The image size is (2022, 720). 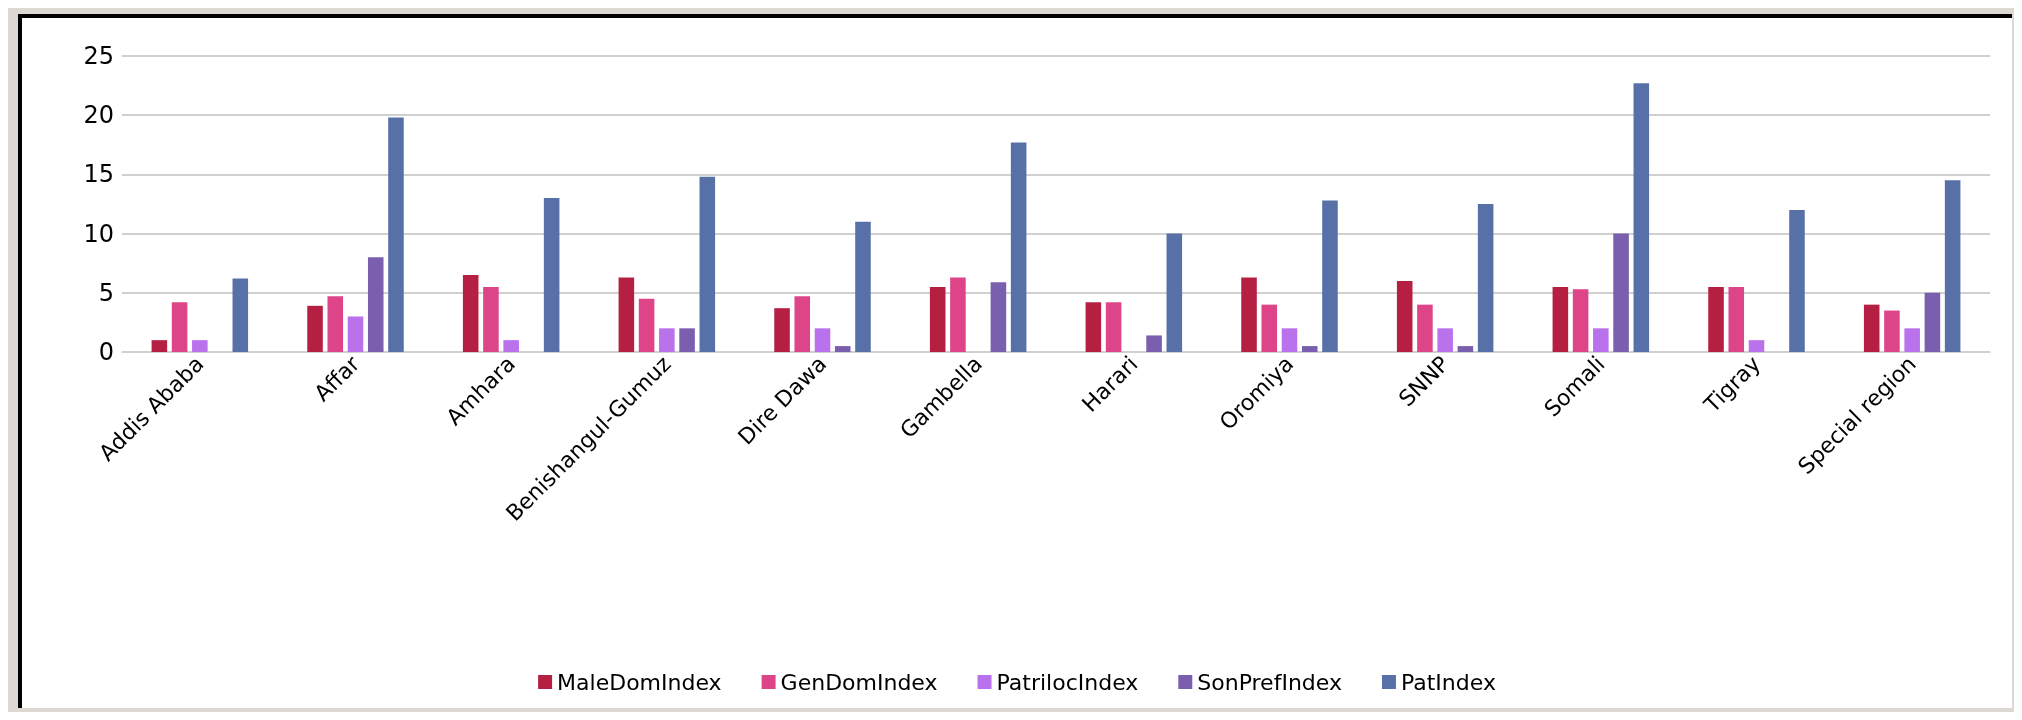 I want to click on y-tick-label: 10, so click(x=98, y=233).